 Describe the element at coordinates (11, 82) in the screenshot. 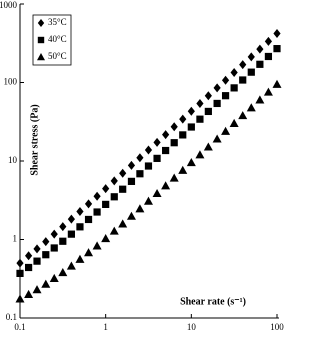

I see `y-tick-label: 100` at that location.